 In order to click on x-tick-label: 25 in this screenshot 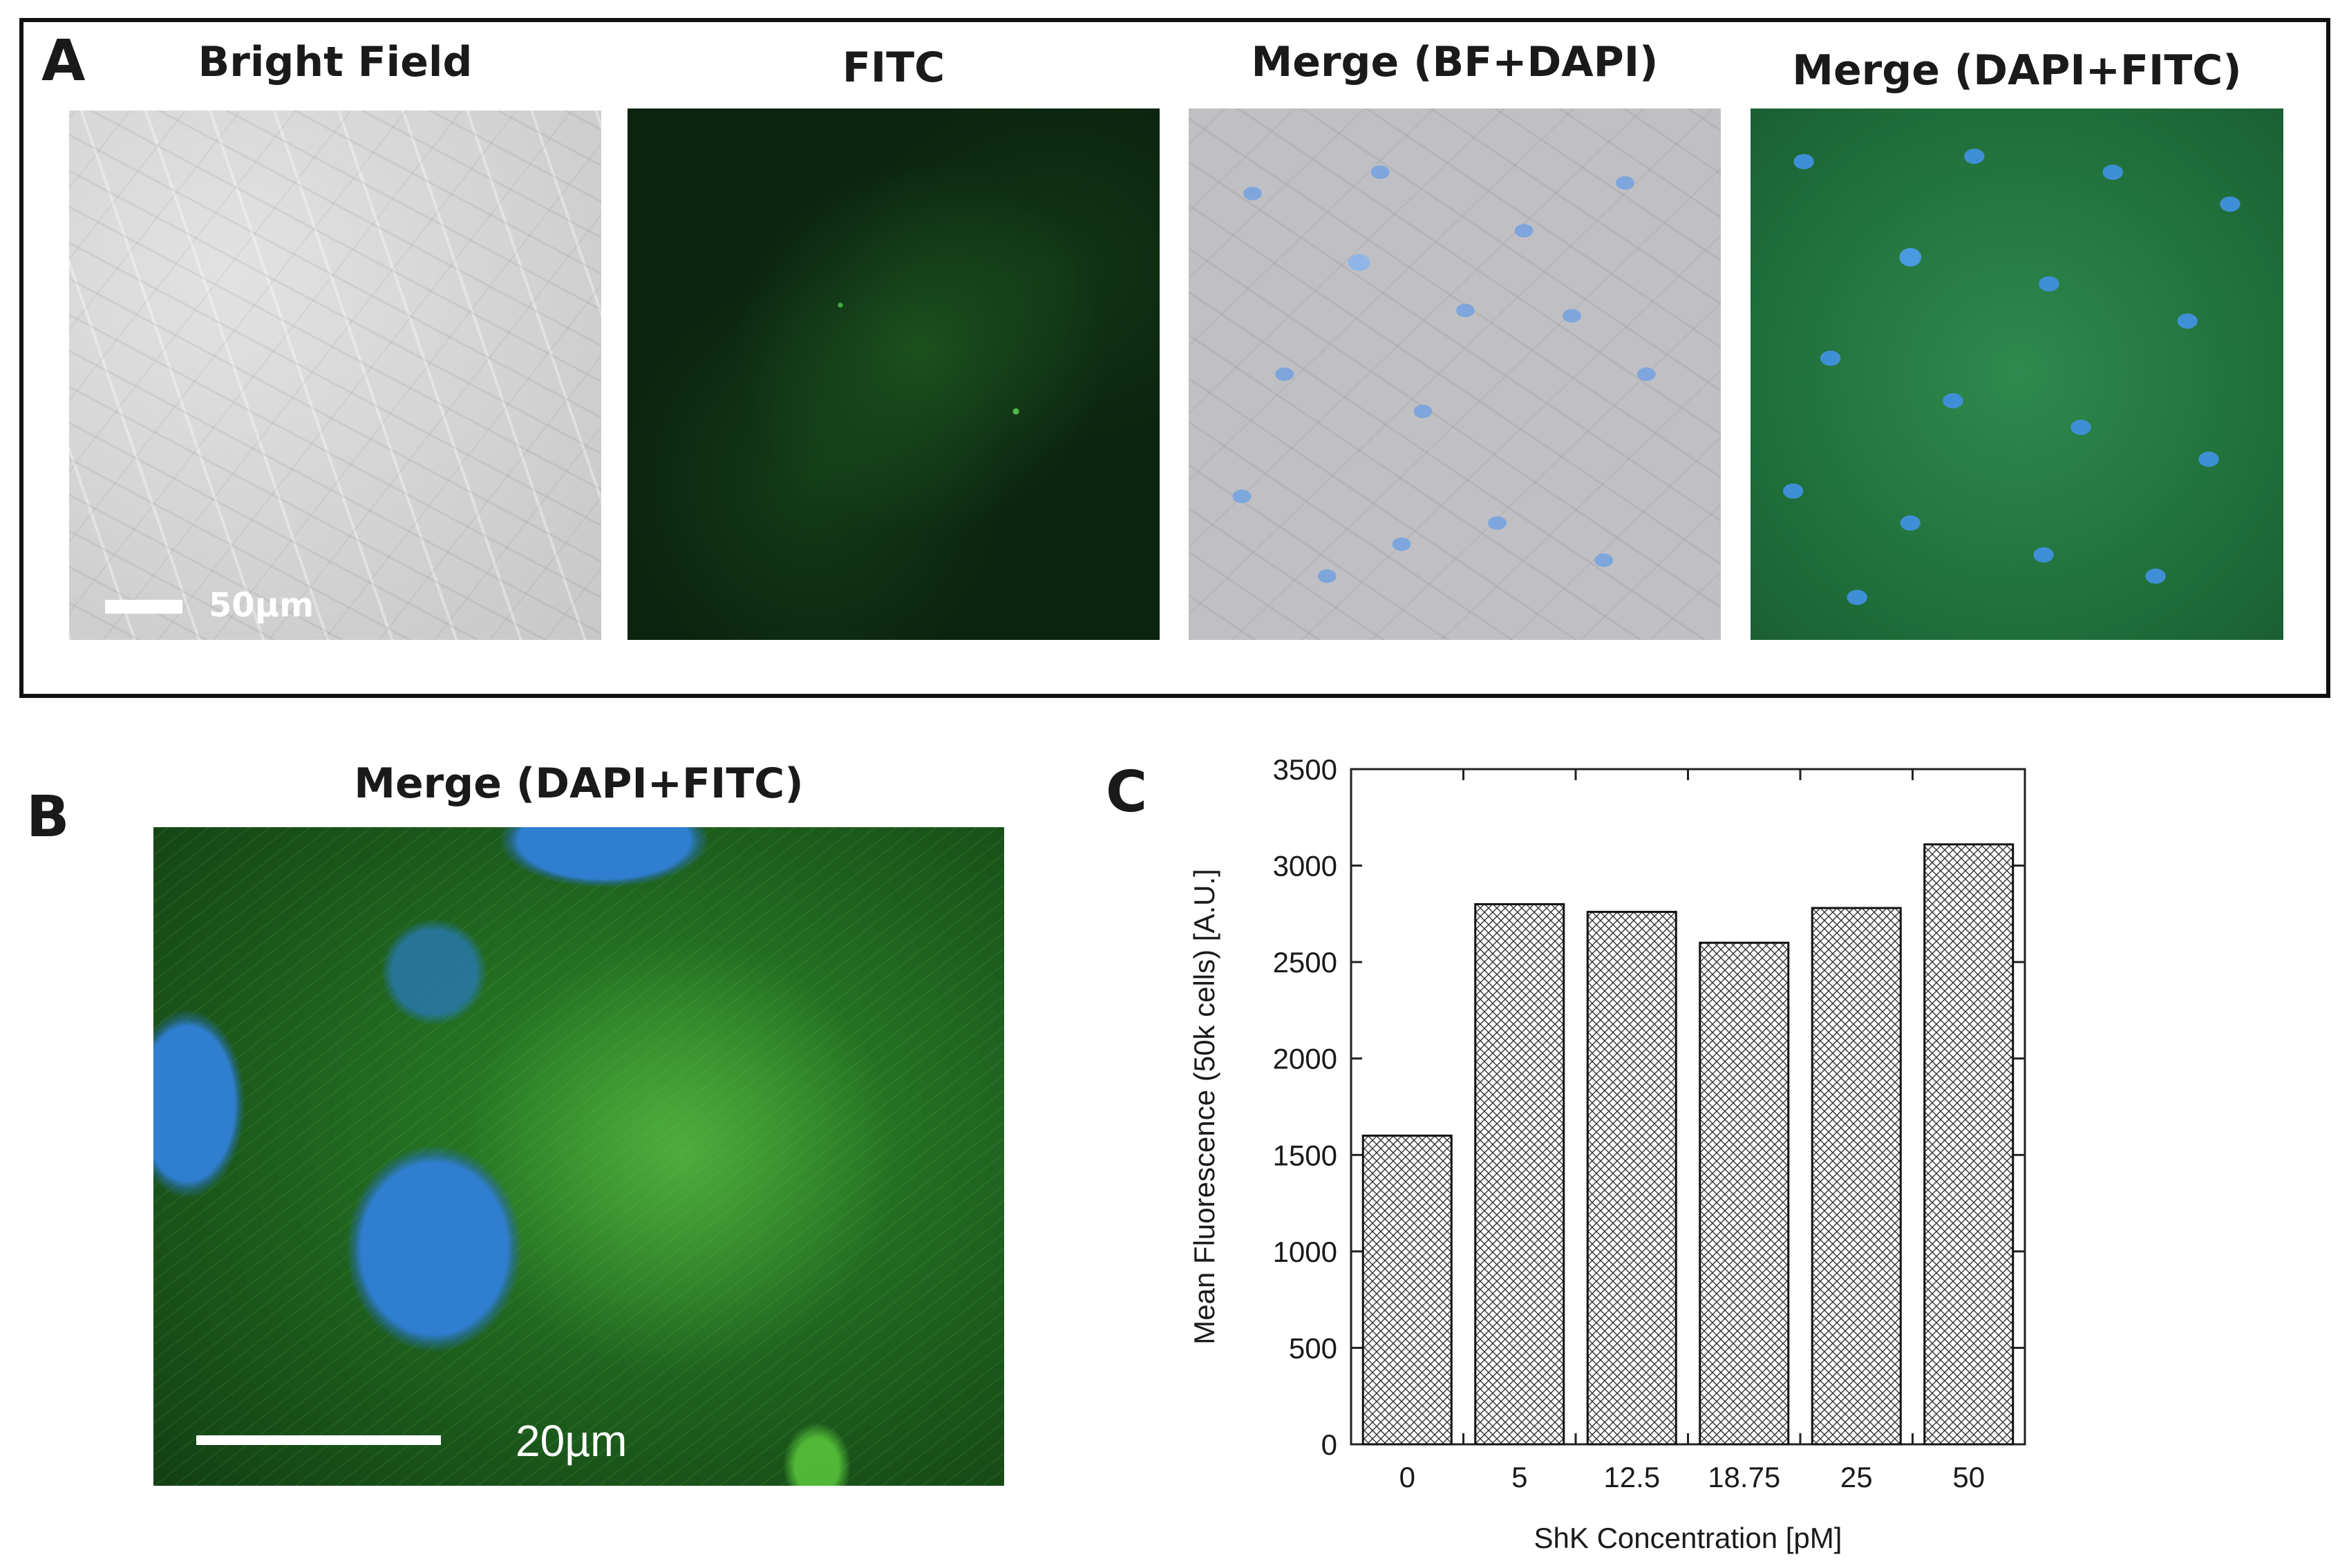, I will do `click(1857, 1477)`.